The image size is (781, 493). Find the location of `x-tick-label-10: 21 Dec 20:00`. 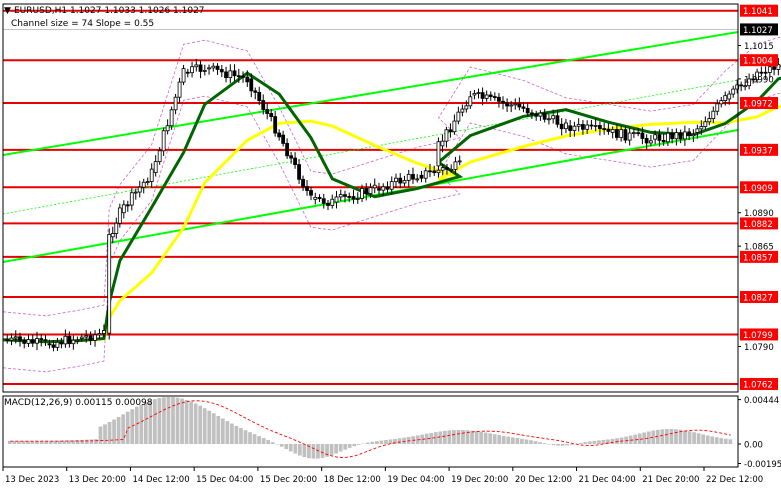

x-tick-label-10: 21 Dec 20:00 is located at coordinates (670, 480).